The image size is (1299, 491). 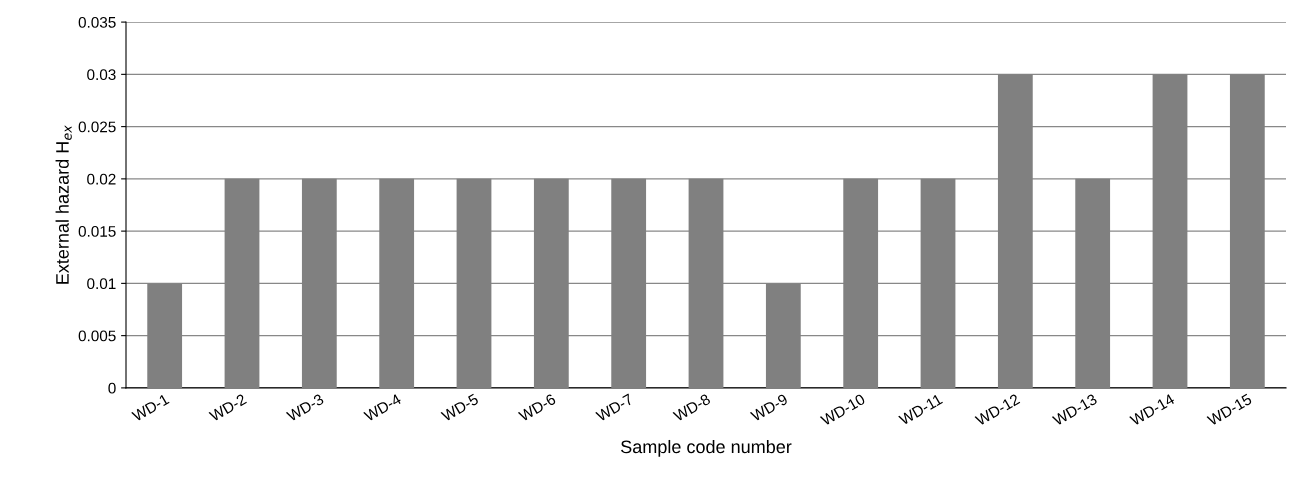 What do you see at coordinates (101, 179) in the screenshot?
I see `y-tick-label: 0.02` at bounding box center [101, 179].